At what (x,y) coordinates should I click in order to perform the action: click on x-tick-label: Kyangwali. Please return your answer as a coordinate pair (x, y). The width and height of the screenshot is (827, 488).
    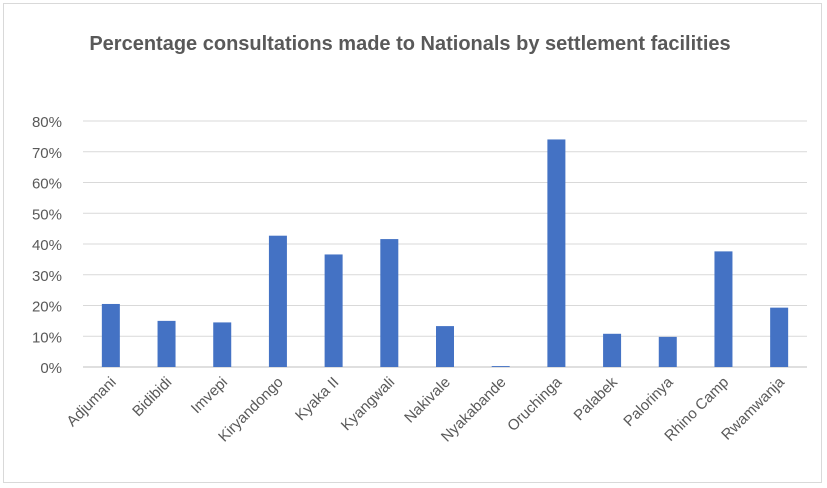
    Looking at the image, I should click on (368, 404).